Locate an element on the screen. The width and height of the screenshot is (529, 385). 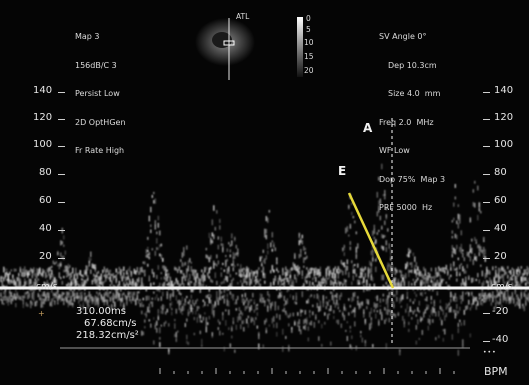
right-tick-20: 20 is located at coordinates (500, 256).